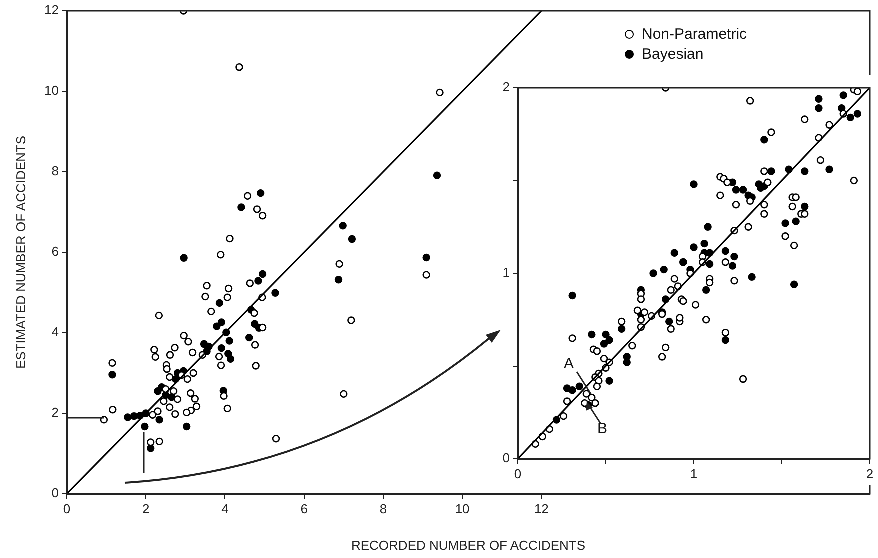  I want to click on y-tick-label: 6, so click(55, 252).